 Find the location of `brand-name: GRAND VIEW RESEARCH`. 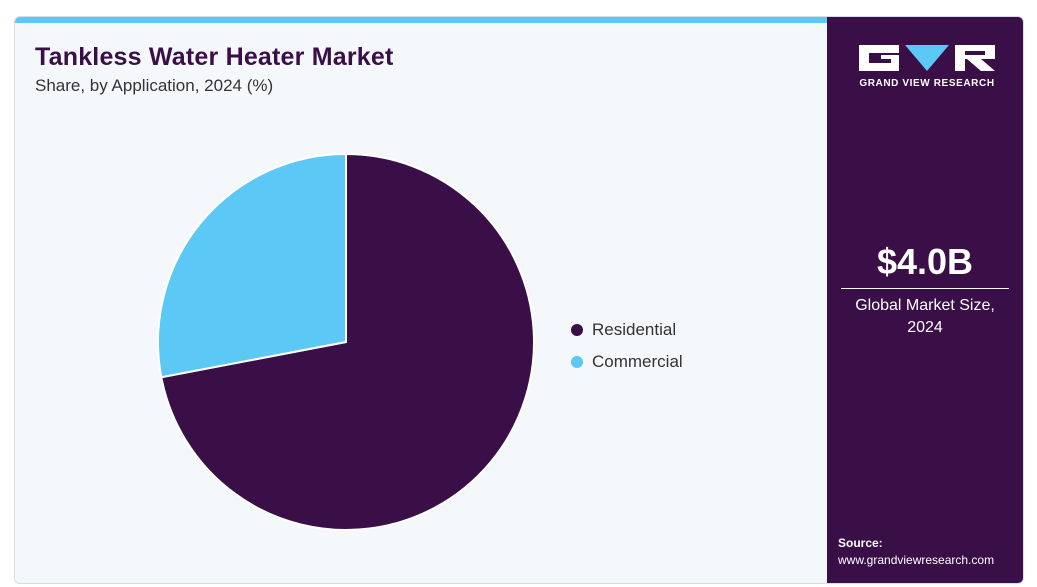

brand-name: GRAND VIEW RESEARCH is located at coordinates (927, 83).